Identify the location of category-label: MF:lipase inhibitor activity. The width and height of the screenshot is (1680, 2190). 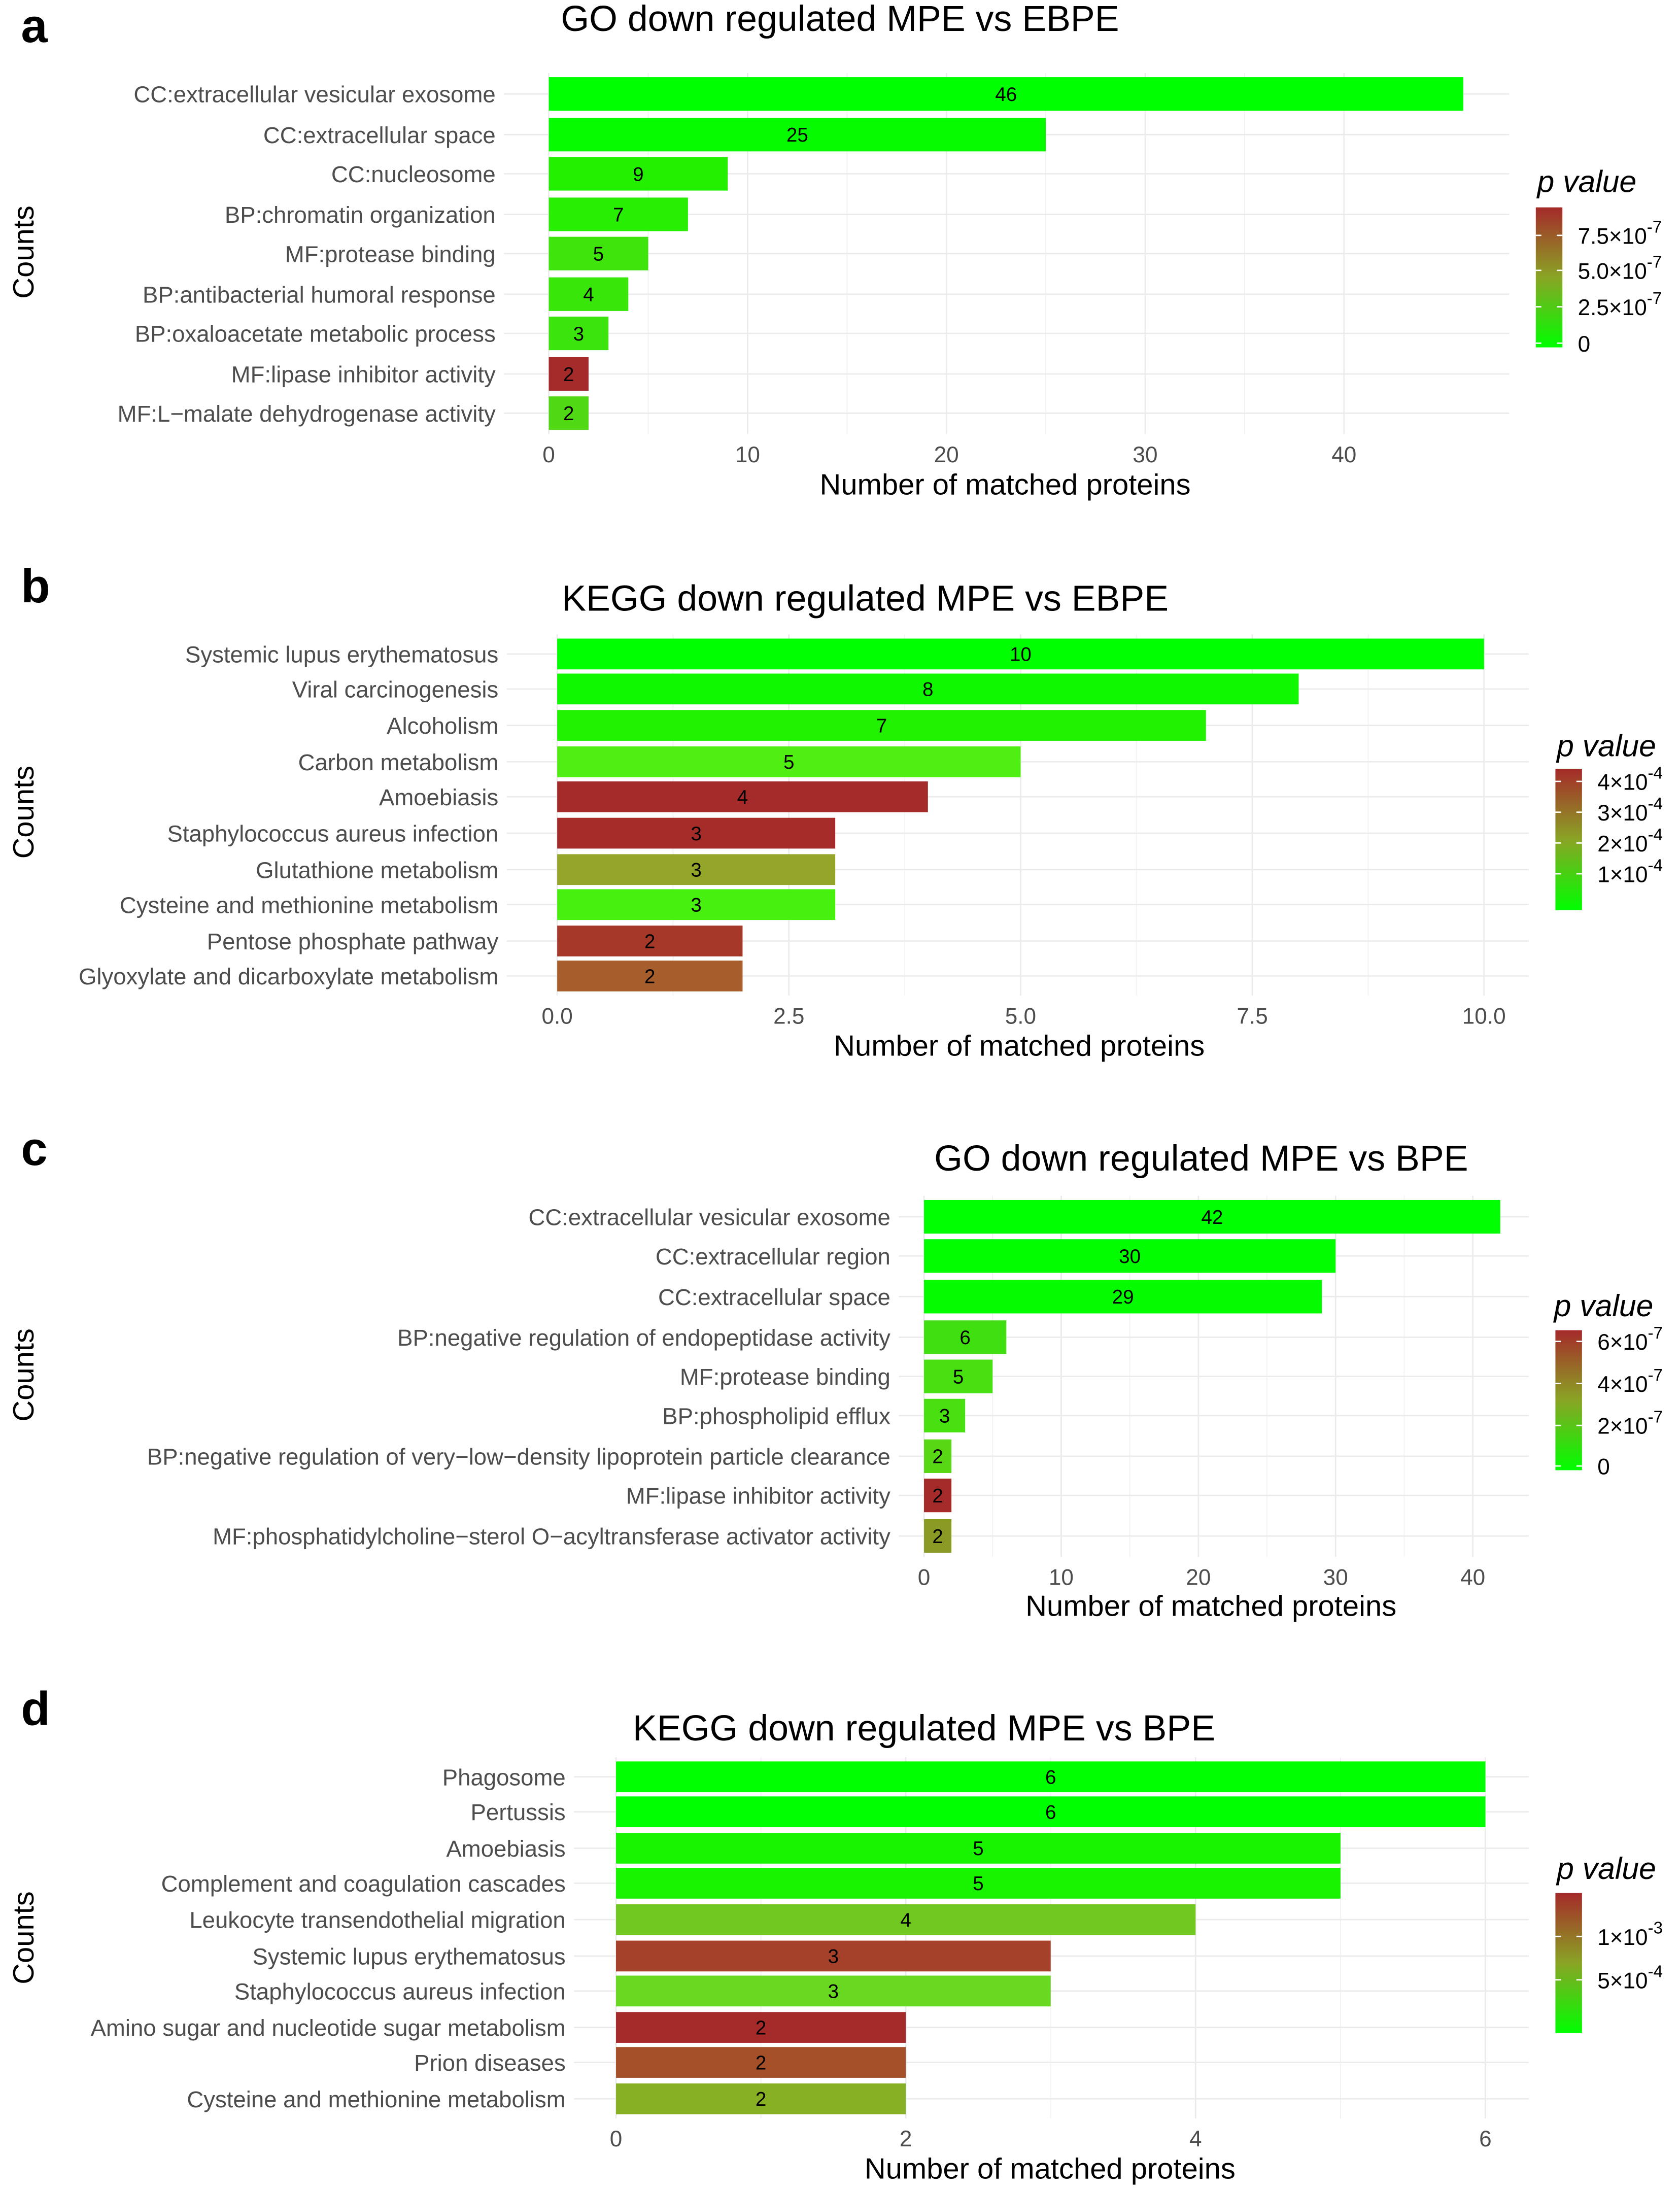
(363, 375).